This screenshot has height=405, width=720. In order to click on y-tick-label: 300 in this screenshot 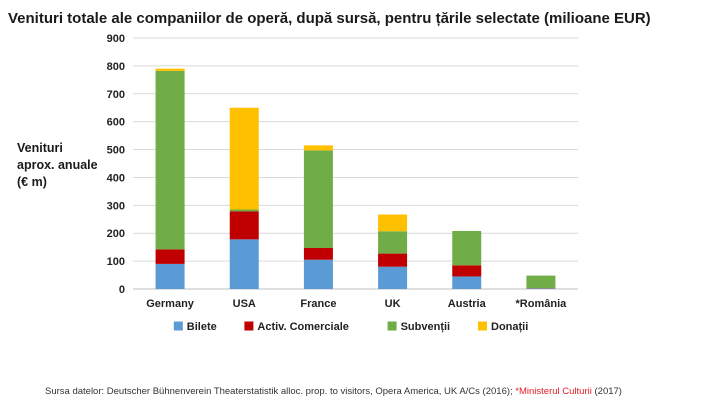, I will do `click(116, 206)`.